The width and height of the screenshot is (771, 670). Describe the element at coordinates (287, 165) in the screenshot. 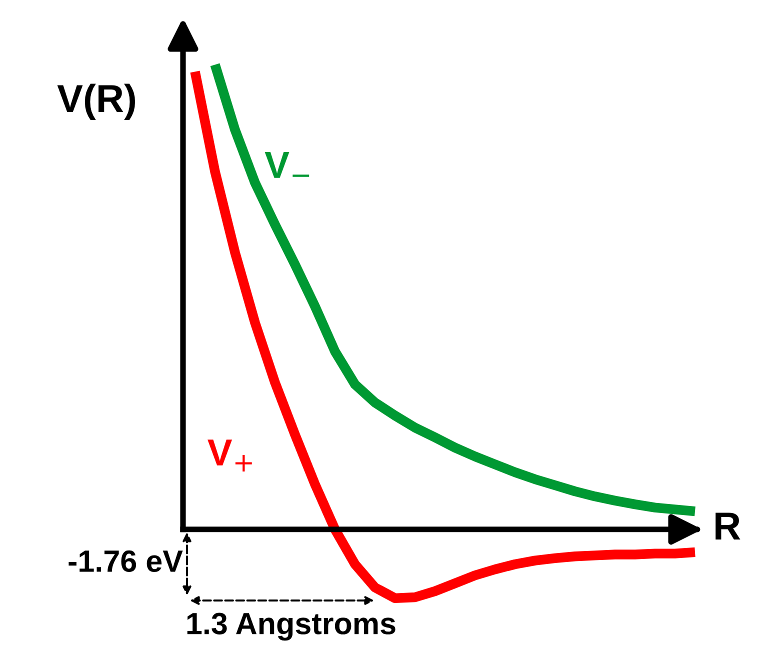

I see `series-label: V$_{−}$` at that location.